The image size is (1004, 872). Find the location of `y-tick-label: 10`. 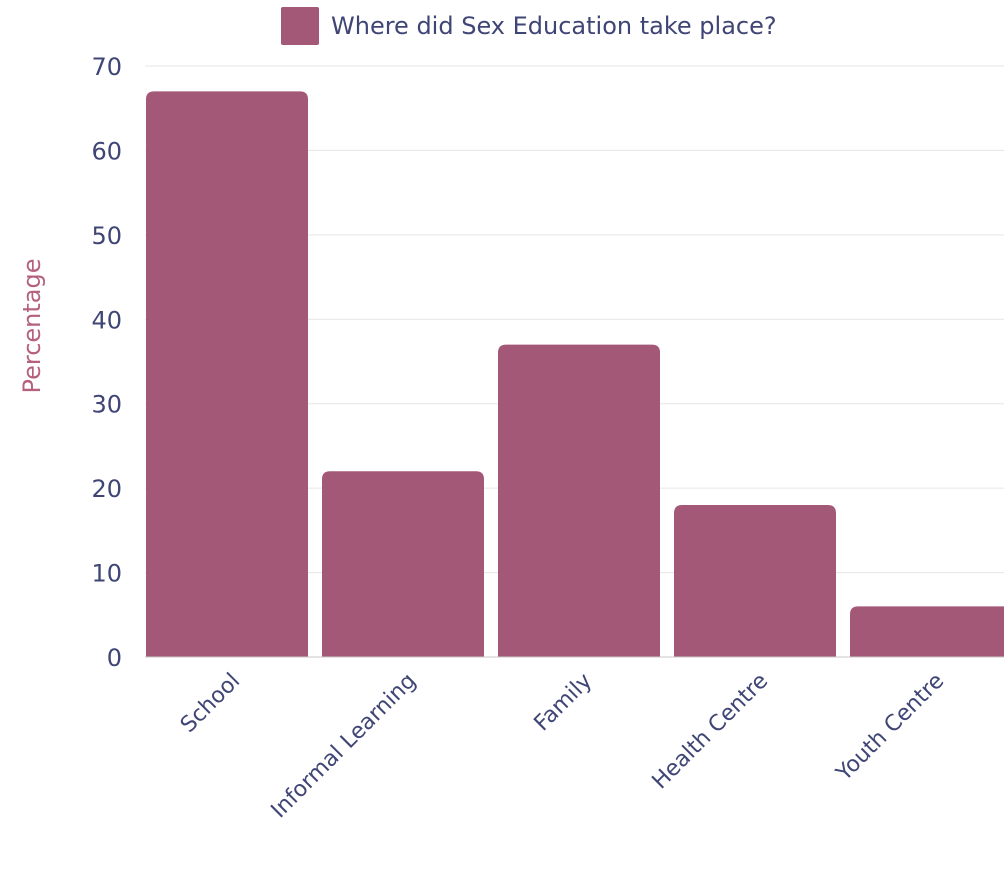

y-tick-label: 10 is located at coordinates (106, 574).